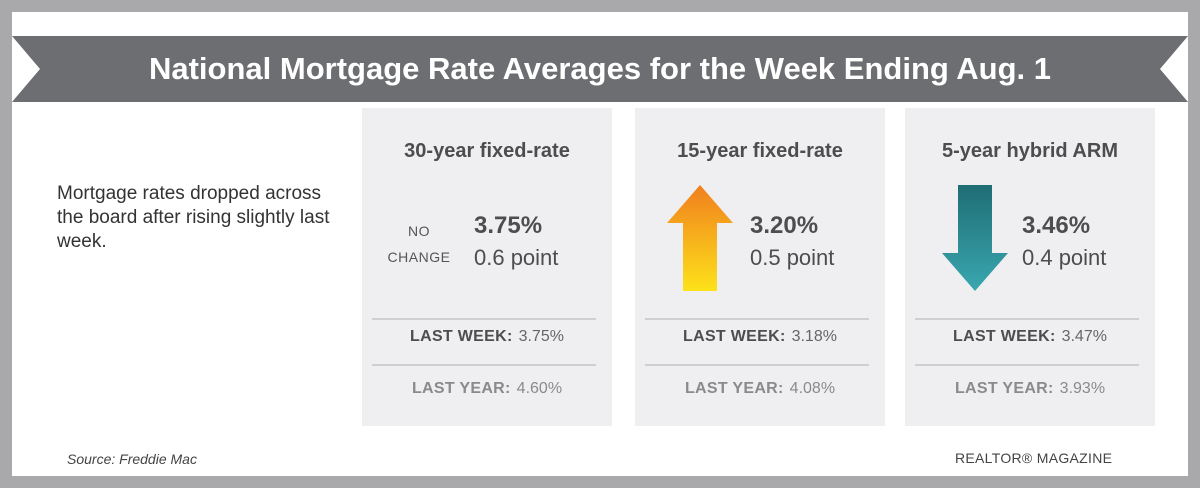 The width and height of the screenshot is (1200, 488). I want to click on panel-title: 5-year hybrid ARM, so click(1030, 151).